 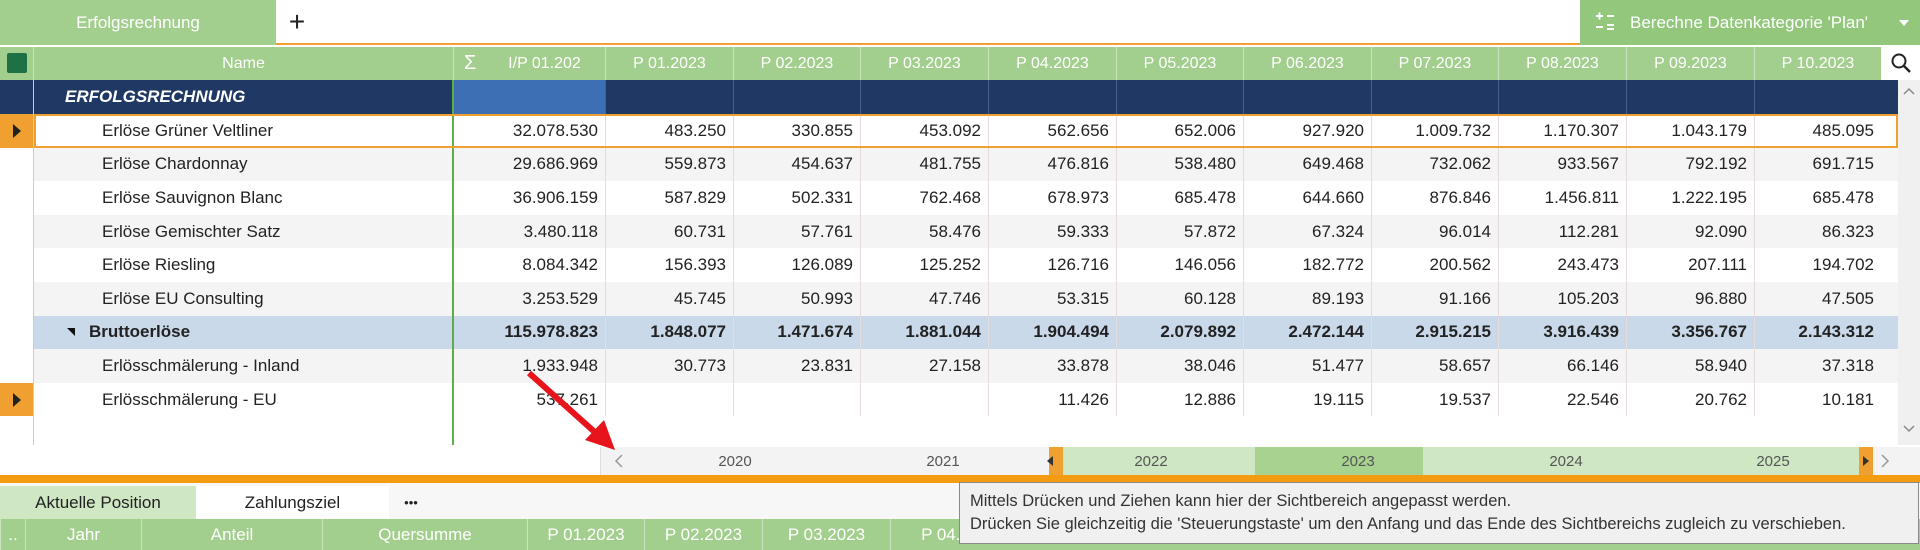 What do you see at coordinates (138, 22) in the screenshot?
I see `tab: Erfolgsrechnung` at bounding box center [138, 22].